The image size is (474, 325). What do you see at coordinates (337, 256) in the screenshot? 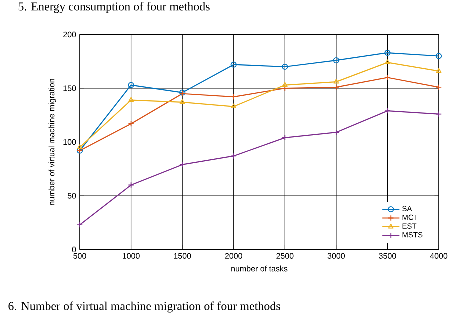
I see `x-tick-label: 3000` at bounding box center [337, 256].